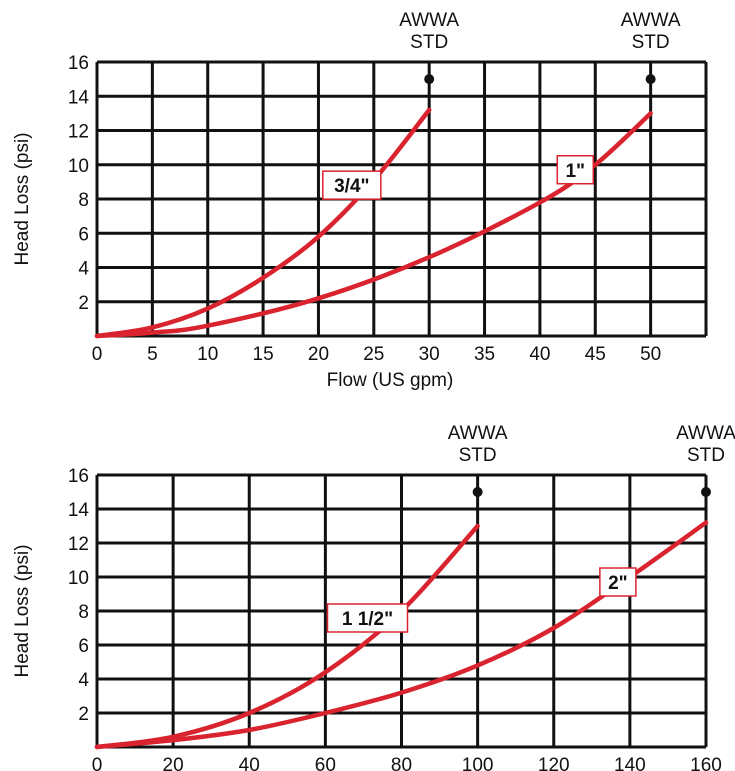 This screenshot has width=735, height=771. I want to click on x-tick-label: 30, so click(429, 354).